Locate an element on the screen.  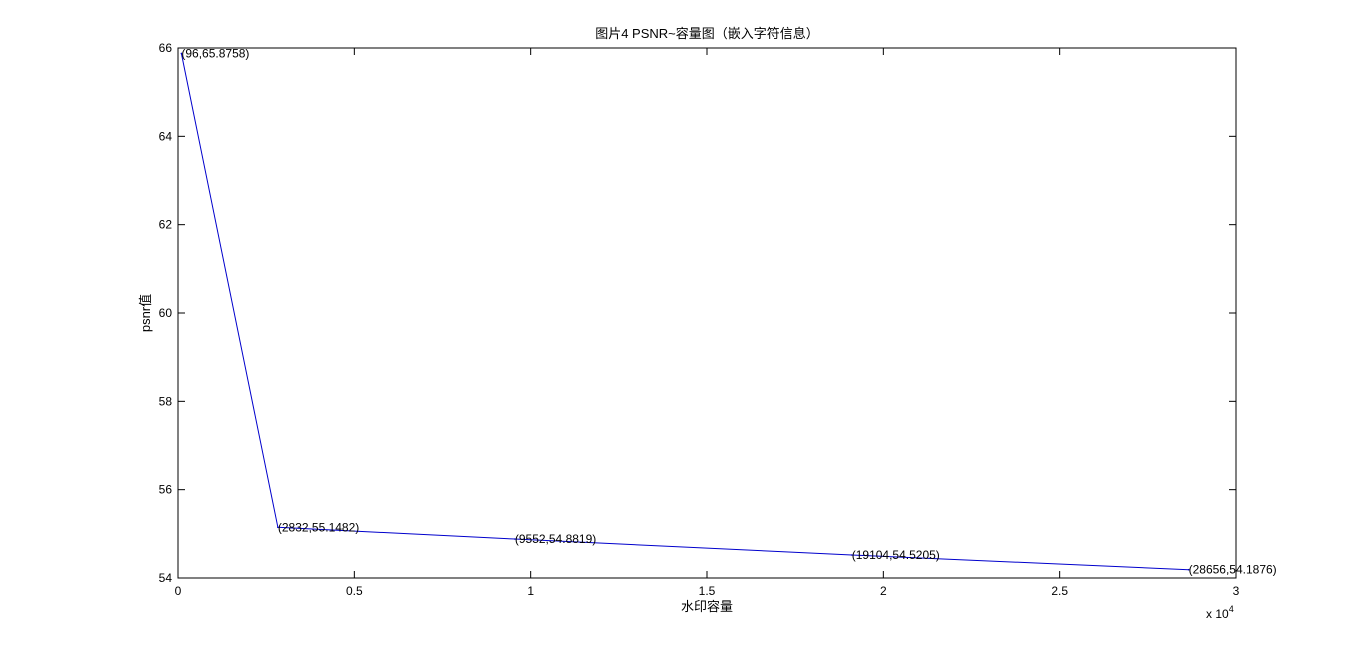
chart-title: 图片4 PSNR~容量图（嵌入字符信息） is located at coordinates (707, 33).